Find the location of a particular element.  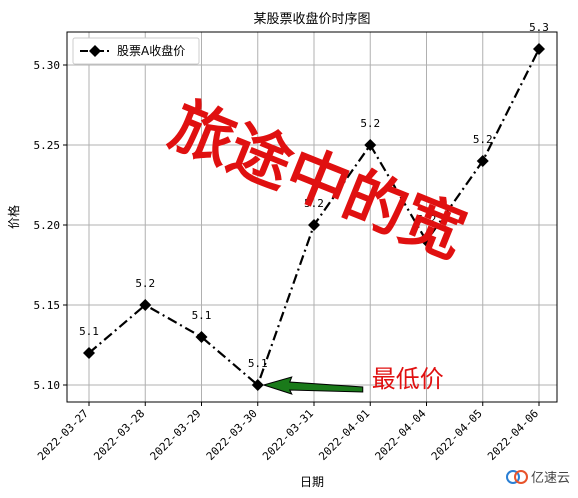

y-tick-label: 5.20 is located at coordinates (47, 225).